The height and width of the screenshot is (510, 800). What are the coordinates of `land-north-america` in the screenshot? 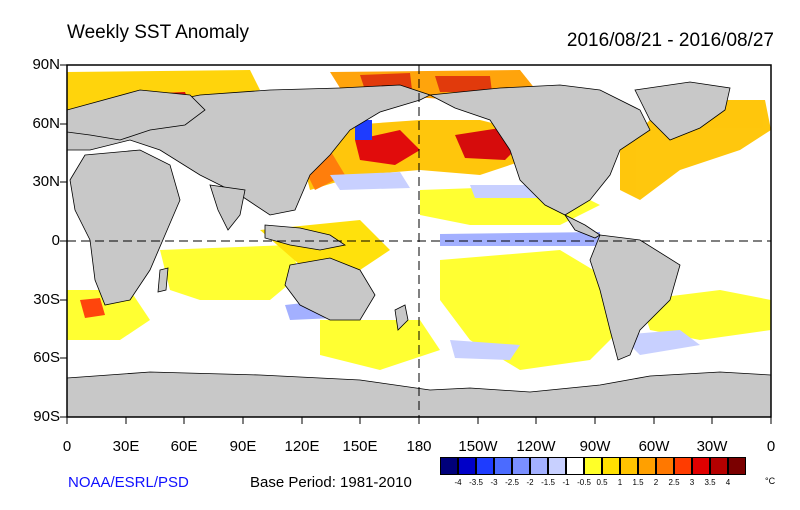 It's located at (539, 150).